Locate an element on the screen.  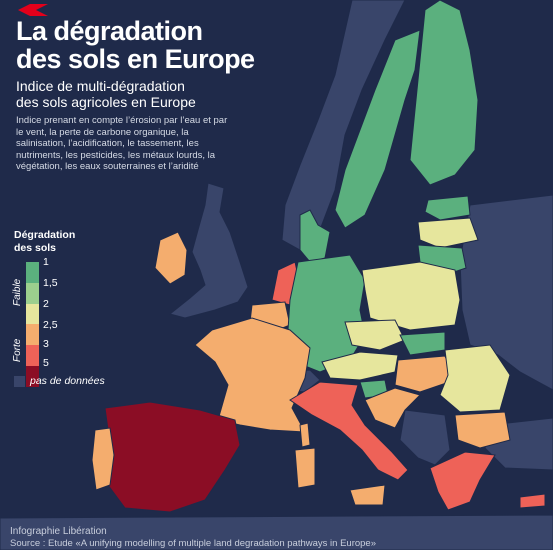
region-croatia is located at coordinates (392, 408).